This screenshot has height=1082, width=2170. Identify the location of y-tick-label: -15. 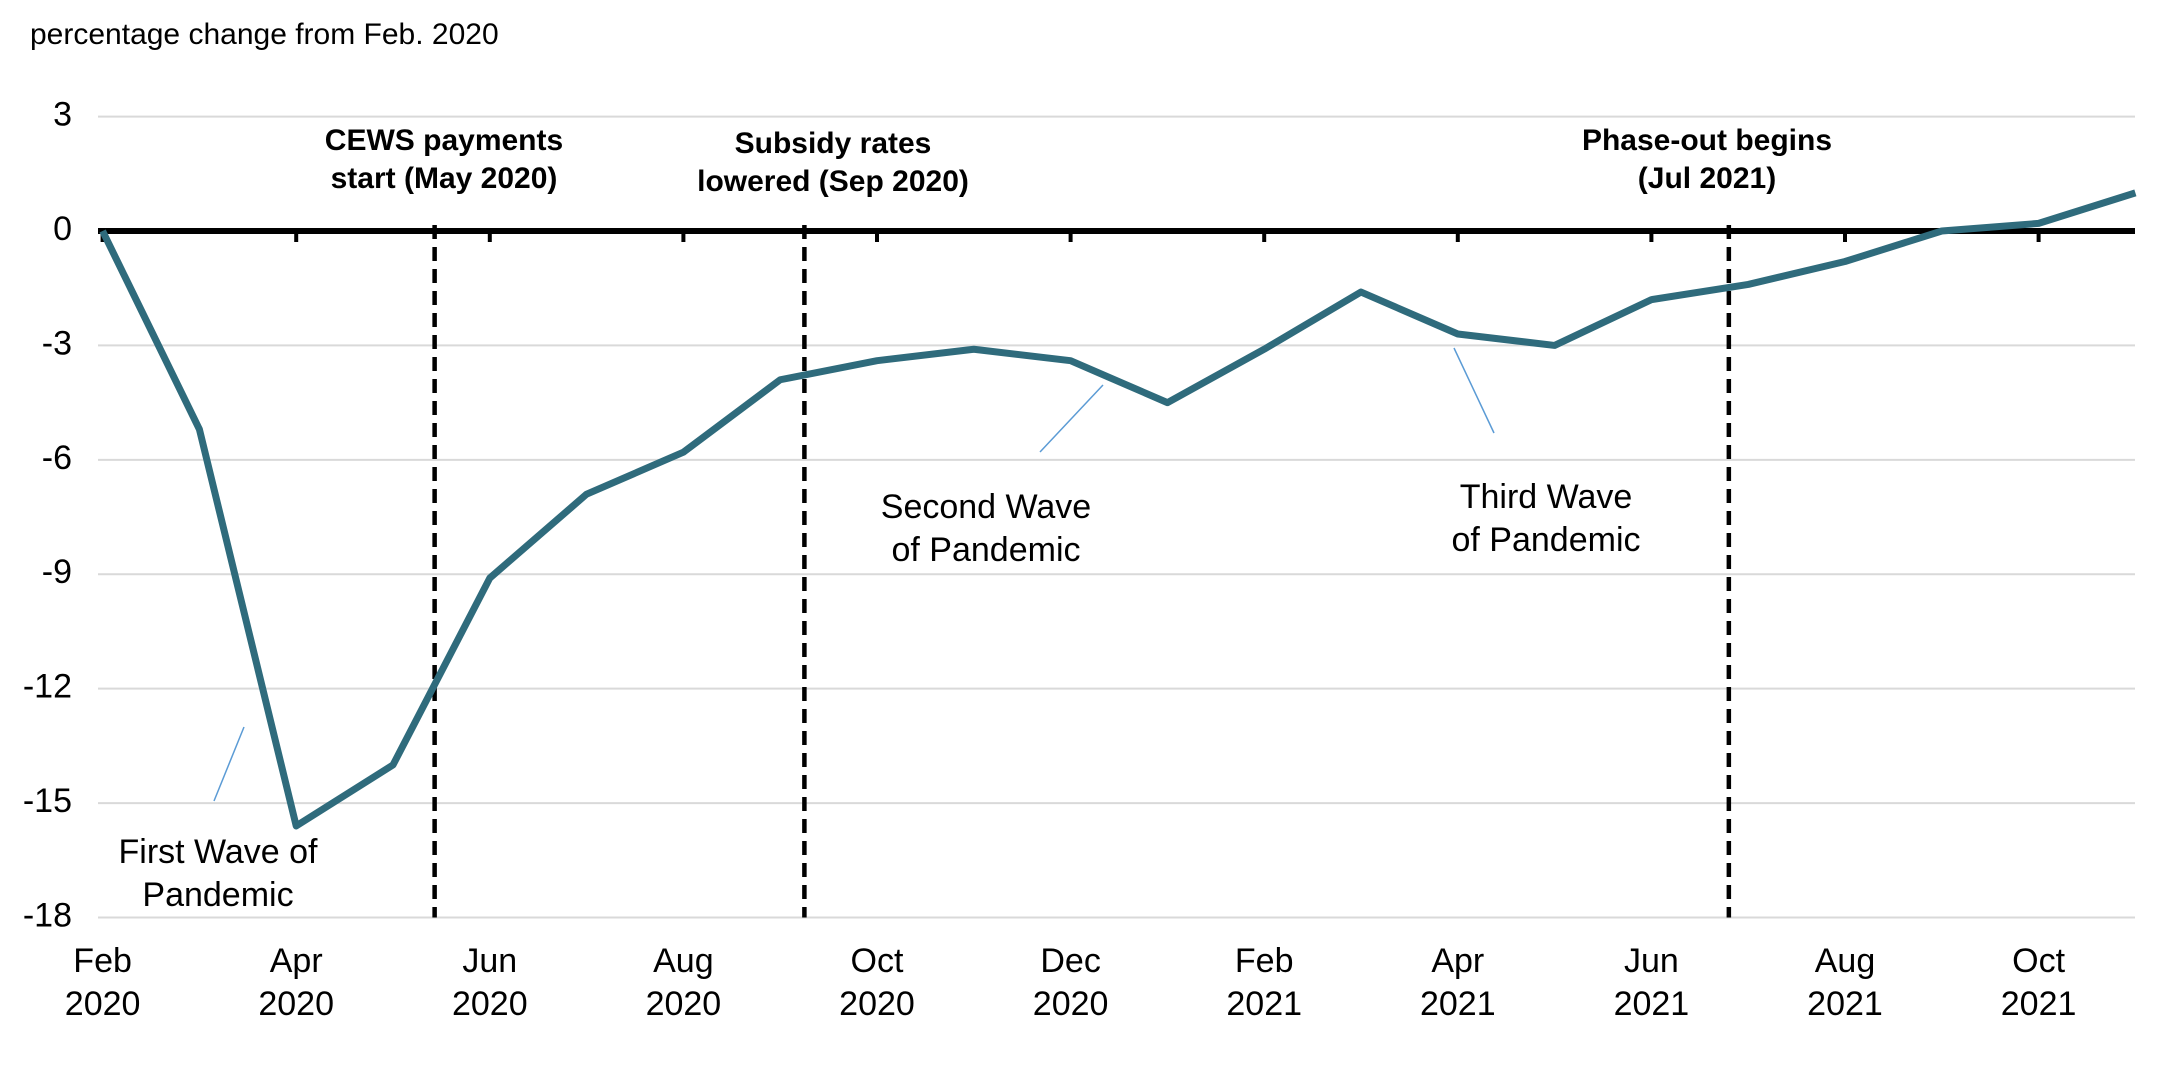
(47, 801).